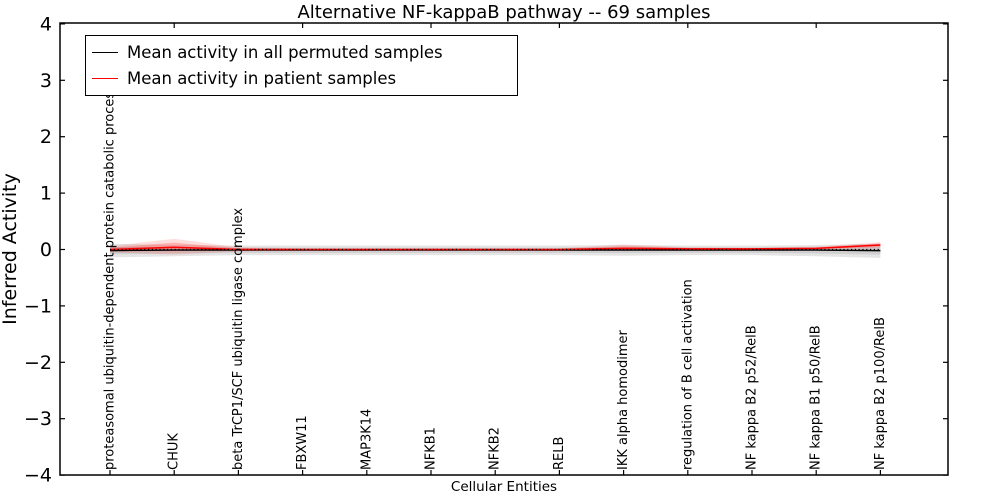 The height and width of the screenshot is (500, 1000). Describe the element at coordinates (46, 137) in the screenshot. I see `y-tick-label: 2` at that location.